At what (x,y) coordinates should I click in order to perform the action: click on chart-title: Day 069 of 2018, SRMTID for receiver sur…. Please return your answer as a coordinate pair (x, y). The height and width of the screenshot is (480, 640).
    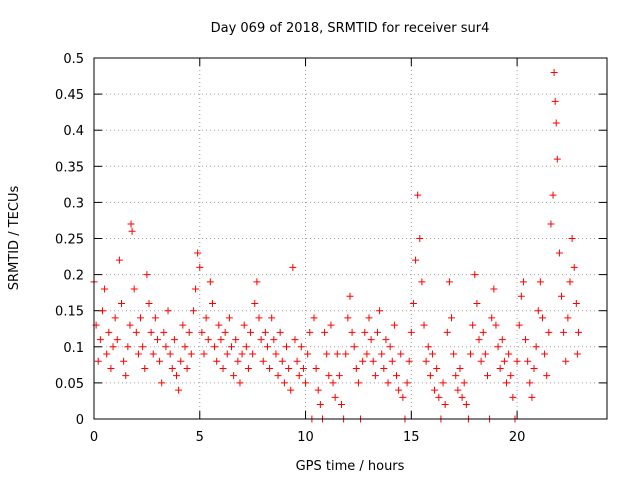
    Looking at the image, I should click on (350, 28).